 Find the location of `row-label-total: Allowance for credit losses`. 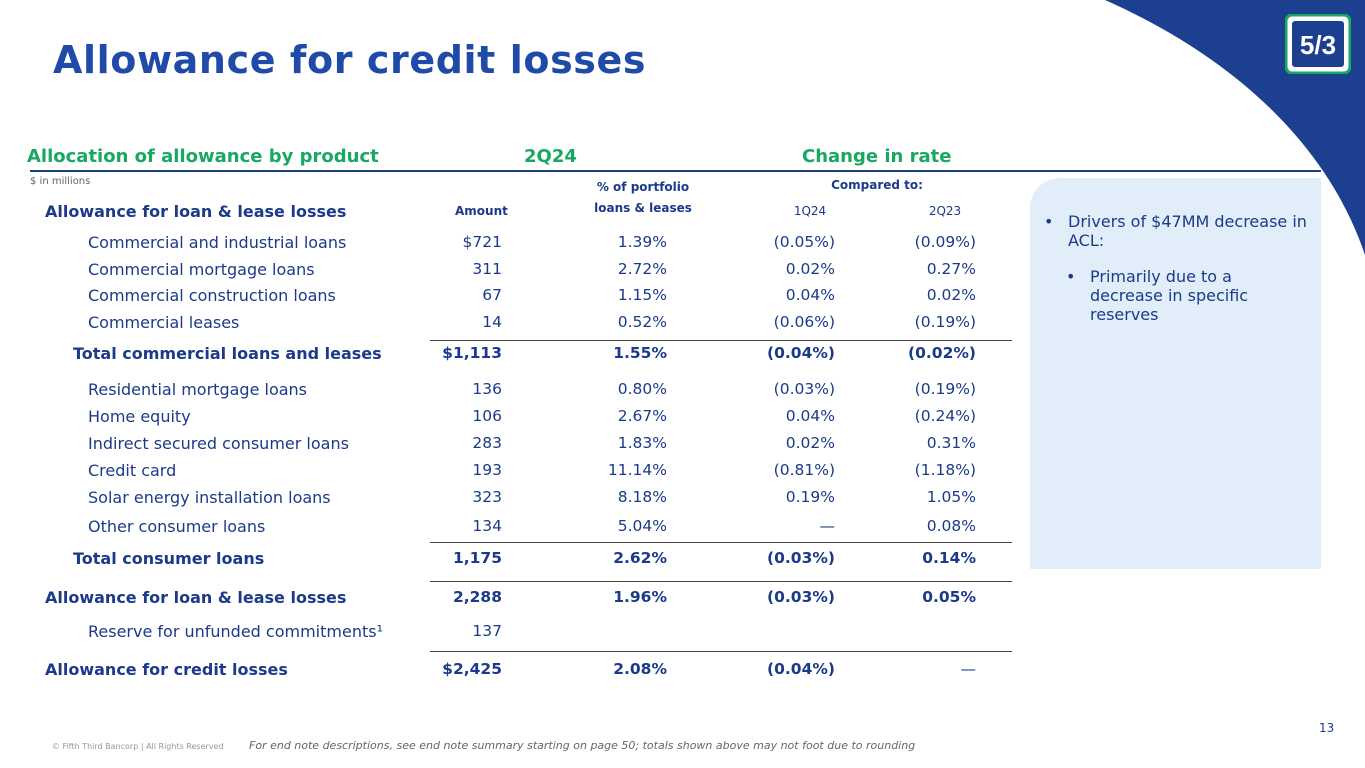

row-label-total: Allowance for credit losses is located at coordinates (166, 669).